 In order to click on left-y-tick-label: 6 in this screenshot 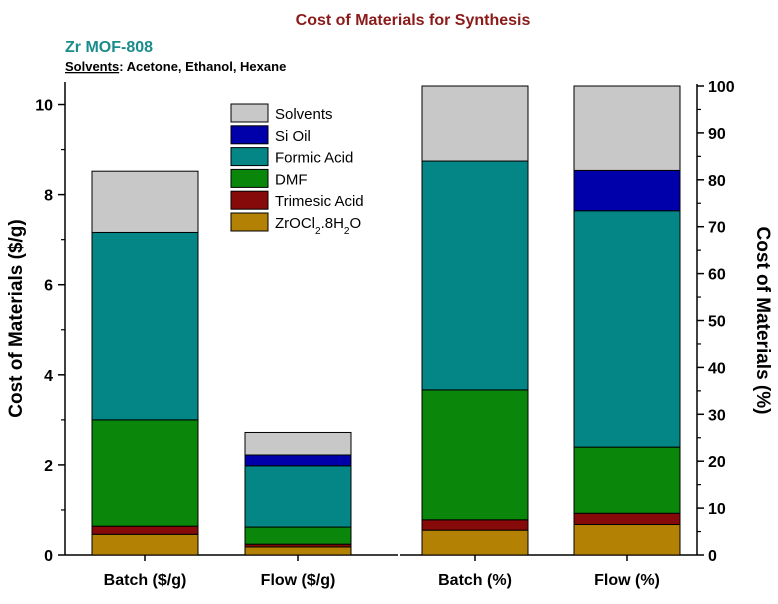, I will do `click(48, 286)`.